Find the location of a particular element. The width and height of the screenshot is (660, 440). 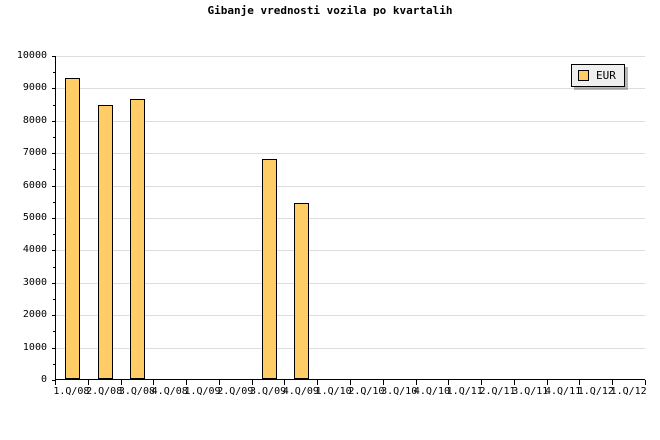

y-axis-tick-label: 6000 is located at coordinates (34, 185).